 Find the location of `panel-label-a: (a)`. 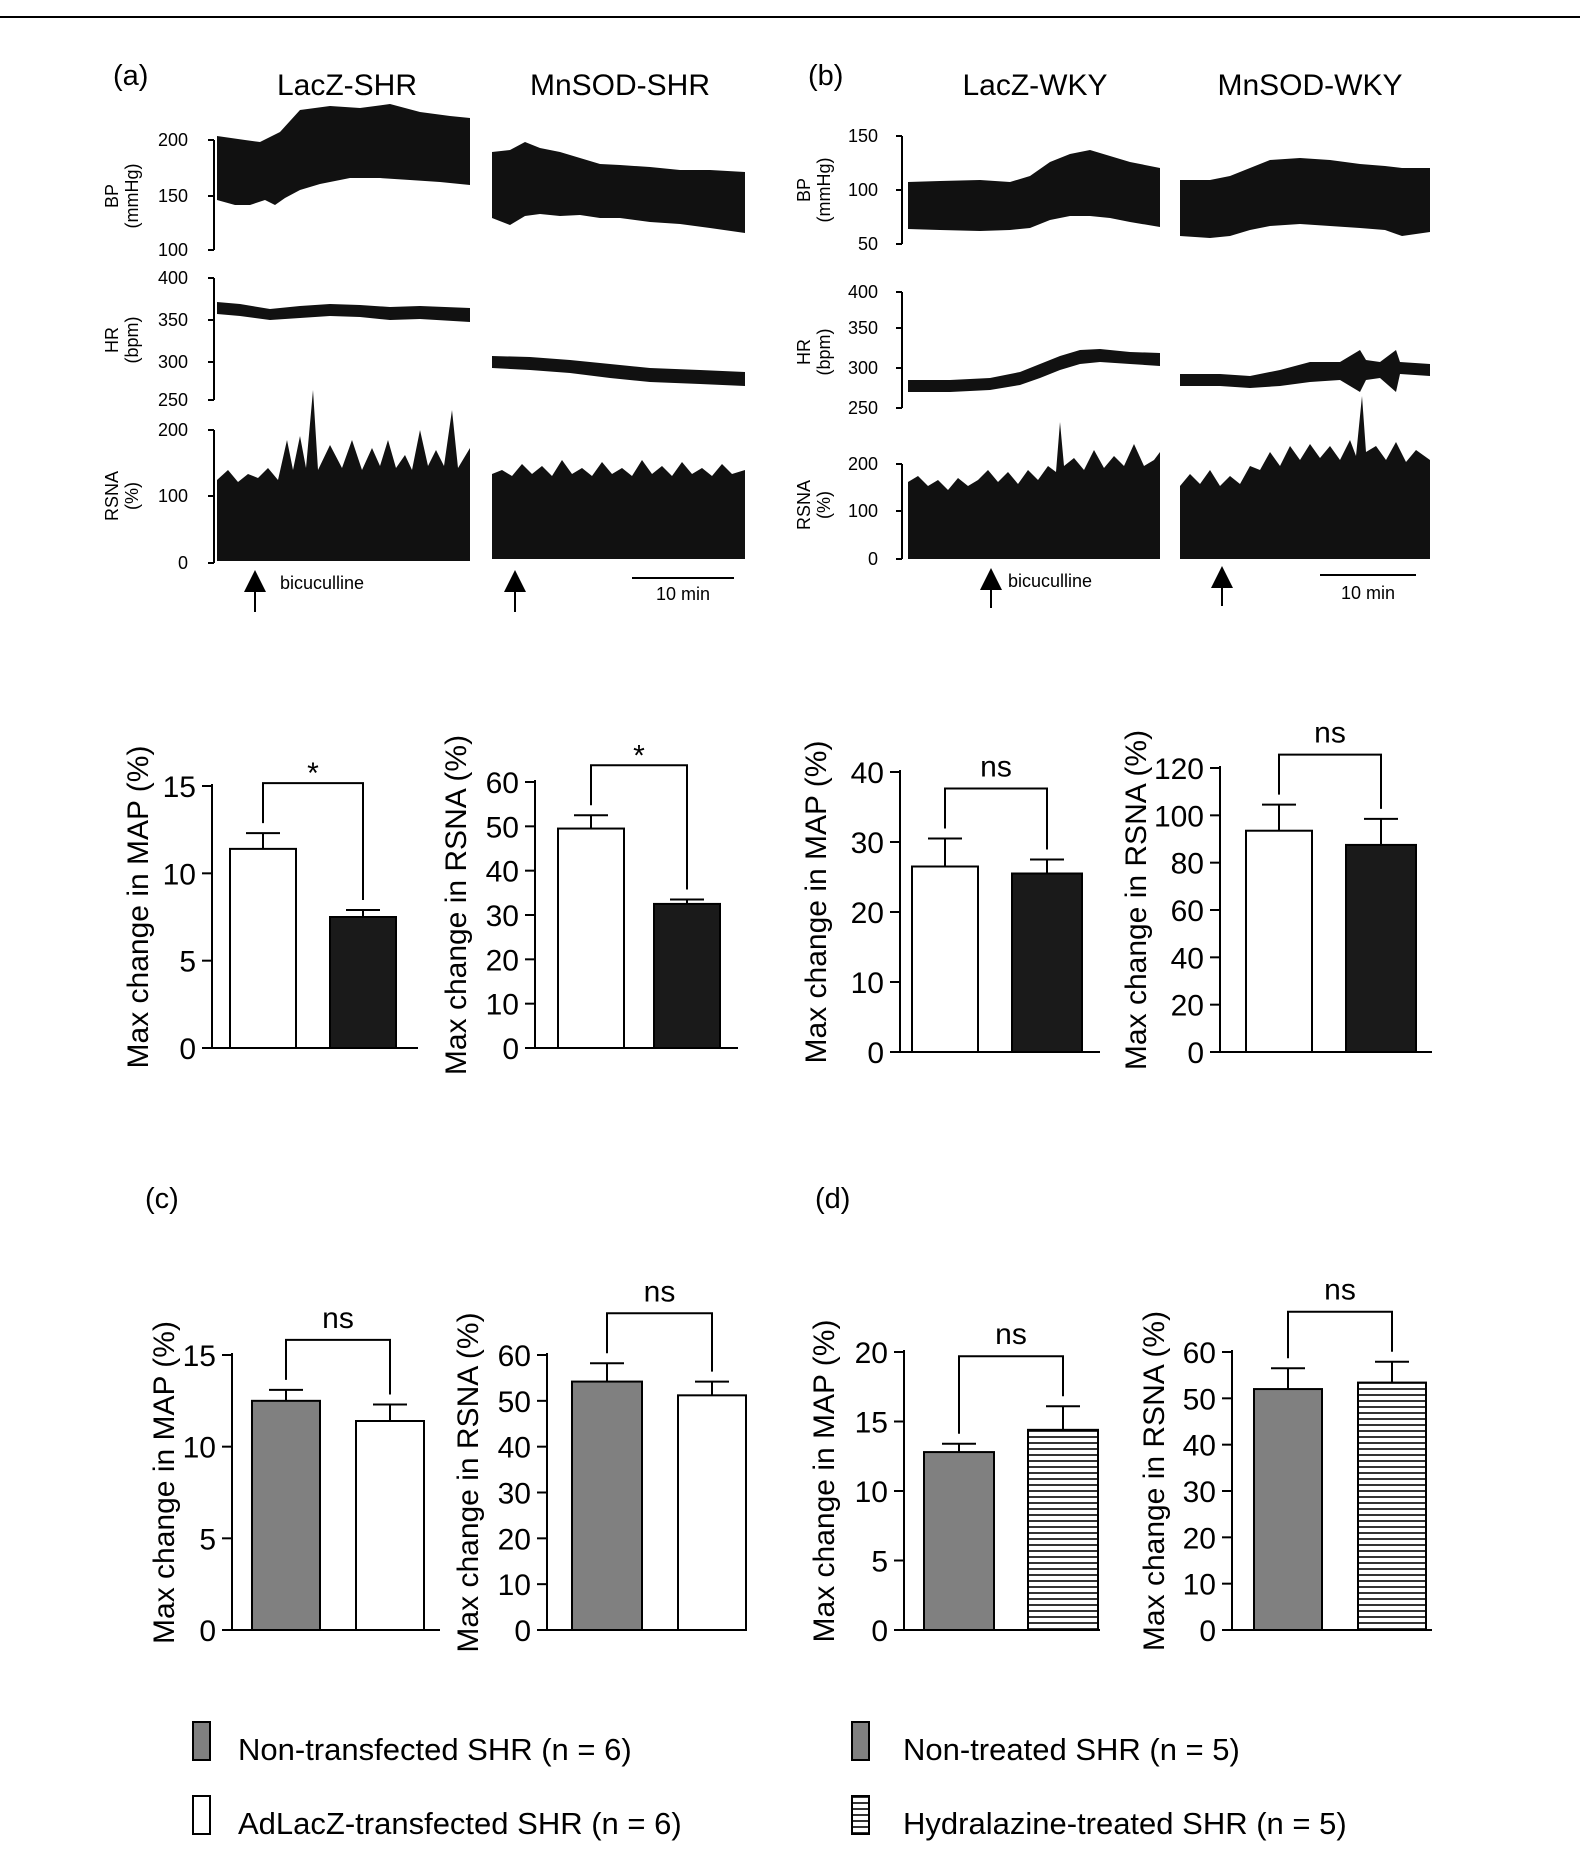

panel-label-a: (a) is located at coordinates (130, 76).